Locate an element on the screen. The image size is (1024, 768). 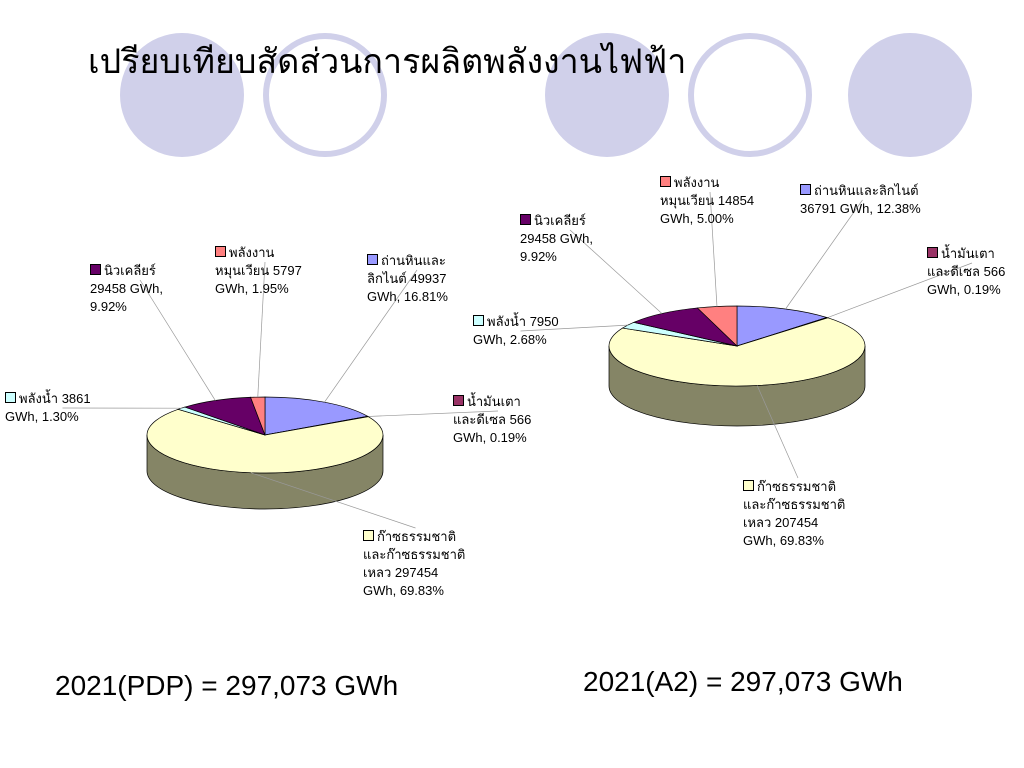
value-label: 7950 GWh, 2.68% is located at coordinates (516, 330).